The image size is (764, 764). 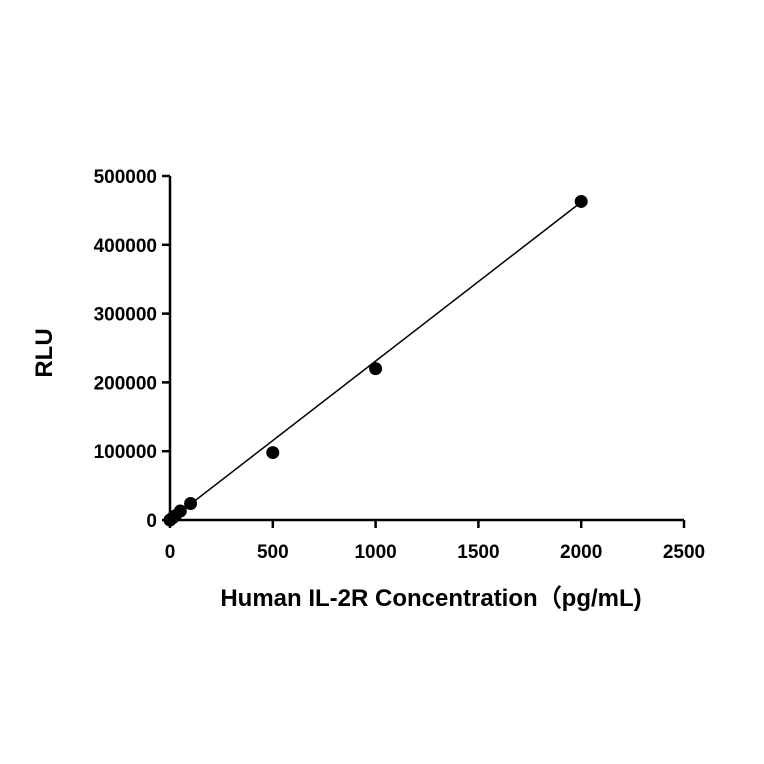 What do you see at coordinates (273, 552) in the screenshot?
I see `x-tick-label: 500` at bounding box center [273, 552].